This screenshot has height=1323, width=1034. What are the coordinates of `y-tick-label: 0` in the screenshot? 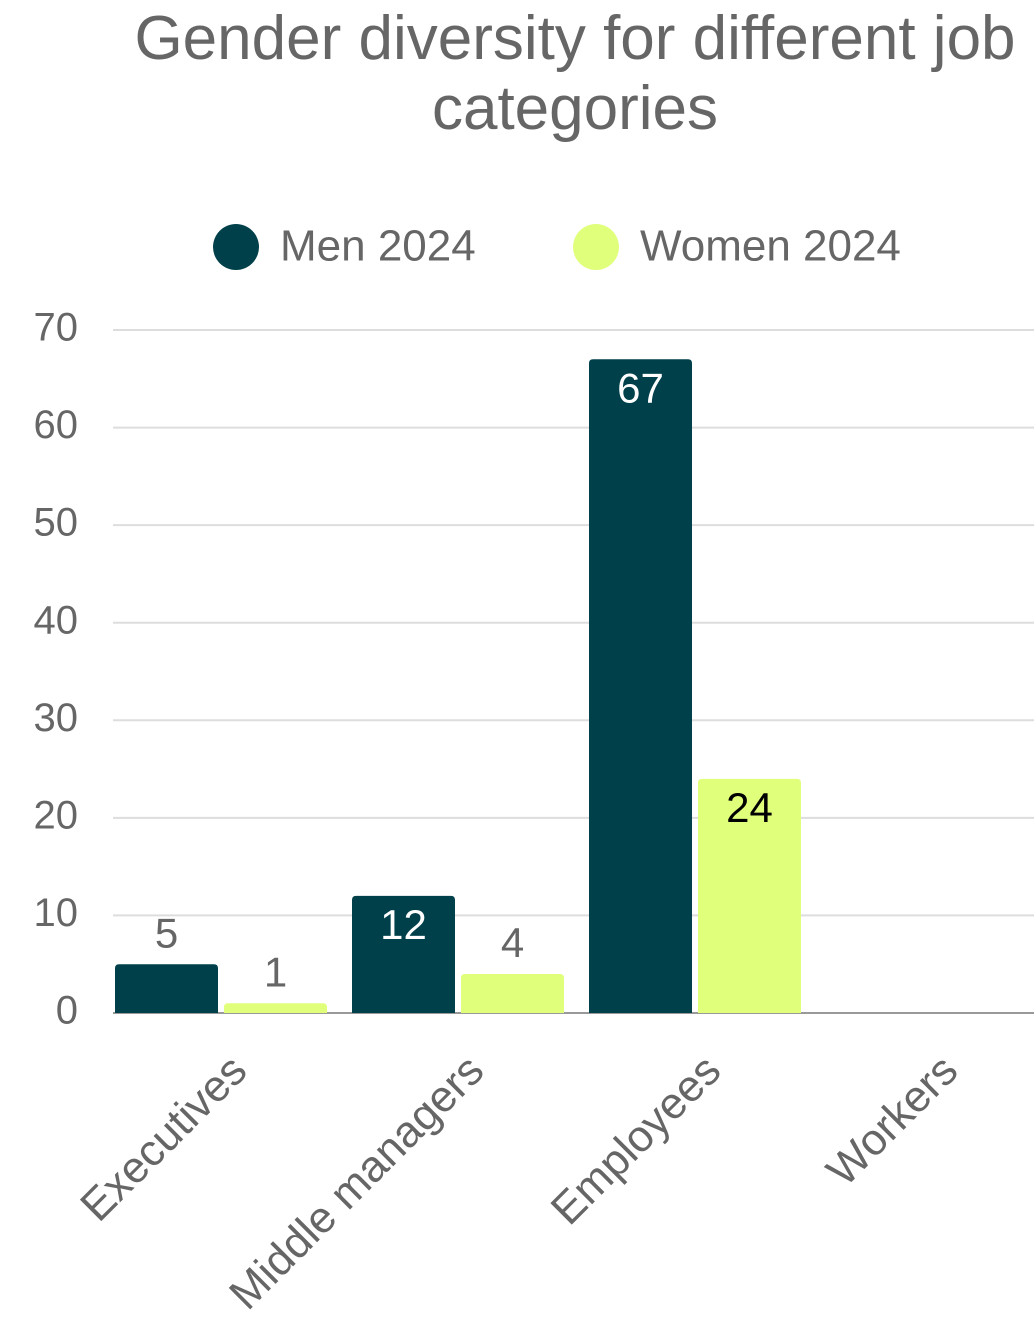 It's located at (67, 1011).